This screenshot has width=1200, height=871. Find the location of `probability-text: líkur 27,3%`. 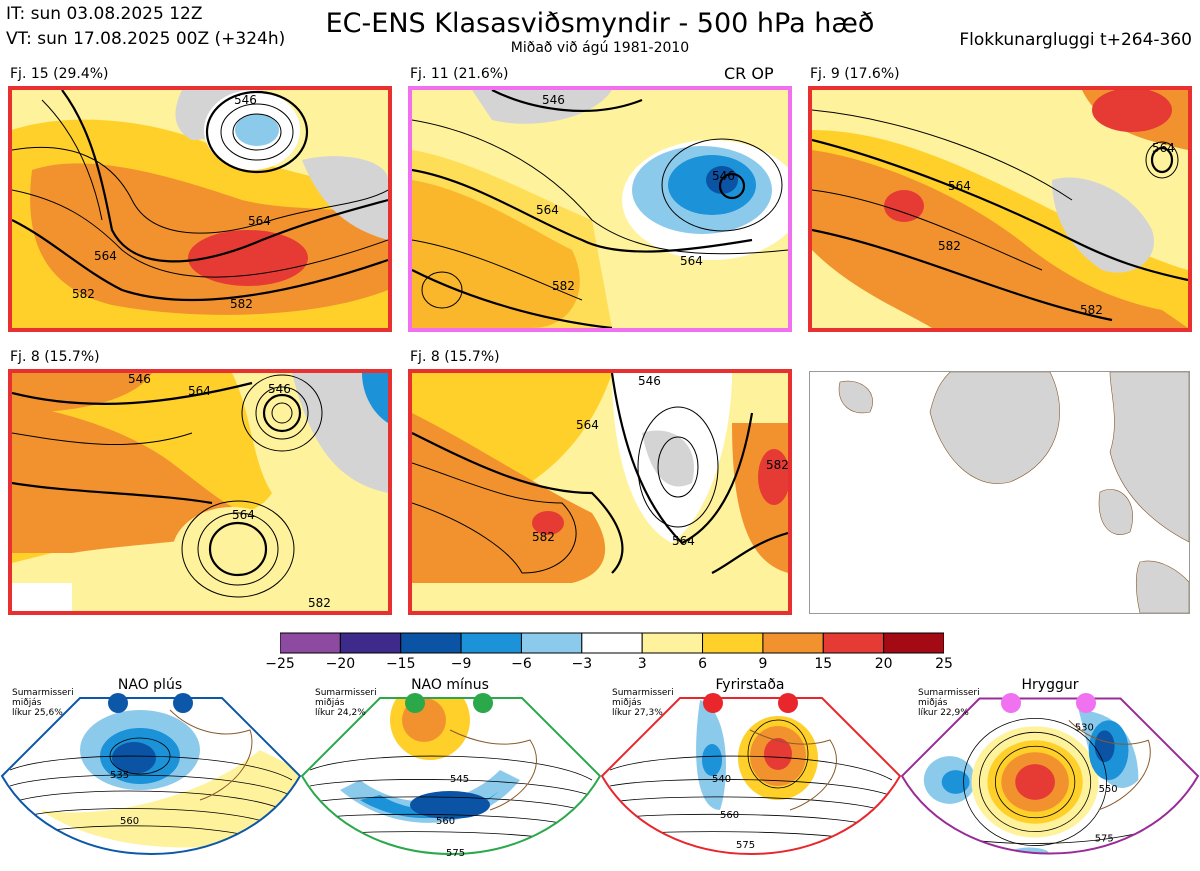

probability-text: líkur 27,3% is located at coordinates (637, 713).